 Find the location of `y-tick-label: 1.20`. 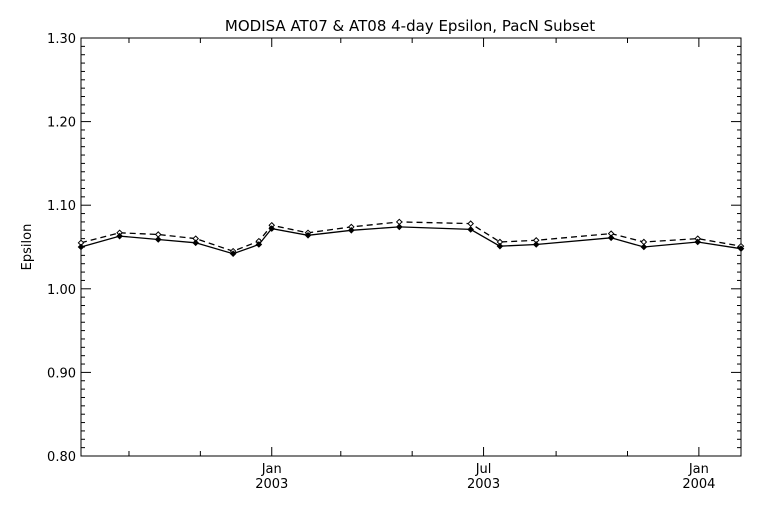

y-tick-label: 1.20 is located at coordinates (61, 123).